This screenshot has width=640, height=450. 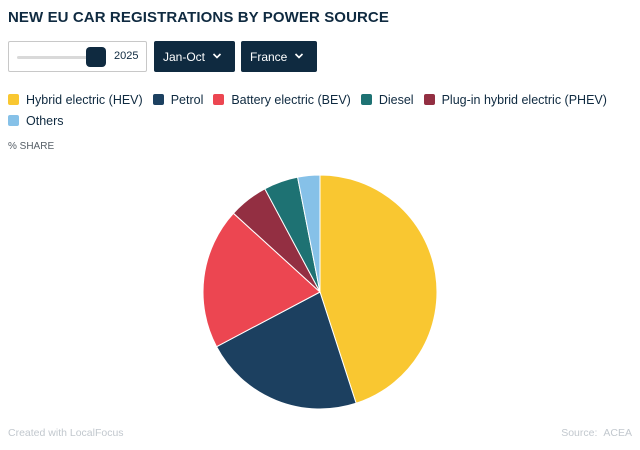 I want to click on legend-item: Petrol, so click(x=178, y=100).